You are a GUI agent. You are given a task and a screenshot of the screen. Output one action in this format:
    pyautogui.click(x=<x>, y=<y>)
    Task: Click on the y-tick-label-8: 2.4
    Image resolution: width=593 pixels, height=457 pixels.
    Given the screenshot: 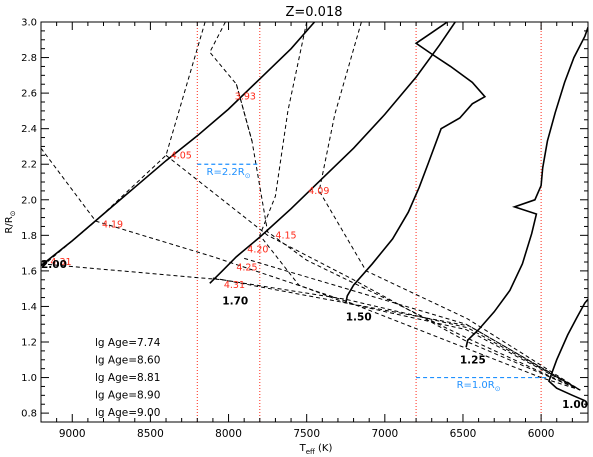 What is the action you would take?
    pyautogui.click(x=29, y=129)
    